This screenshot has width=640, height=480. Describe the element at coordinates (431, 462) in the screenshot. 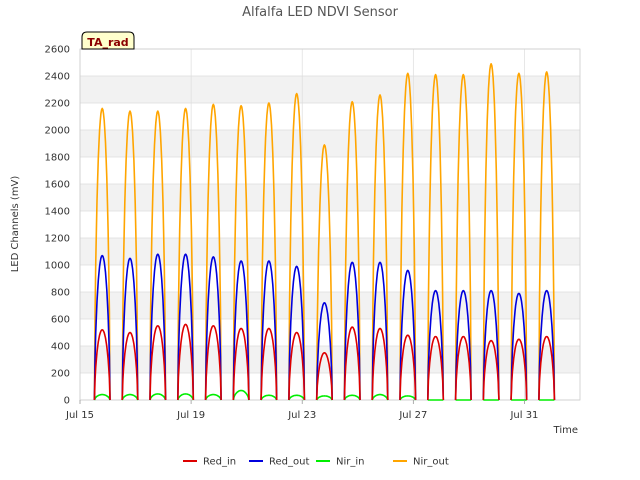

I see `legend-label: Nir_out` at that location.